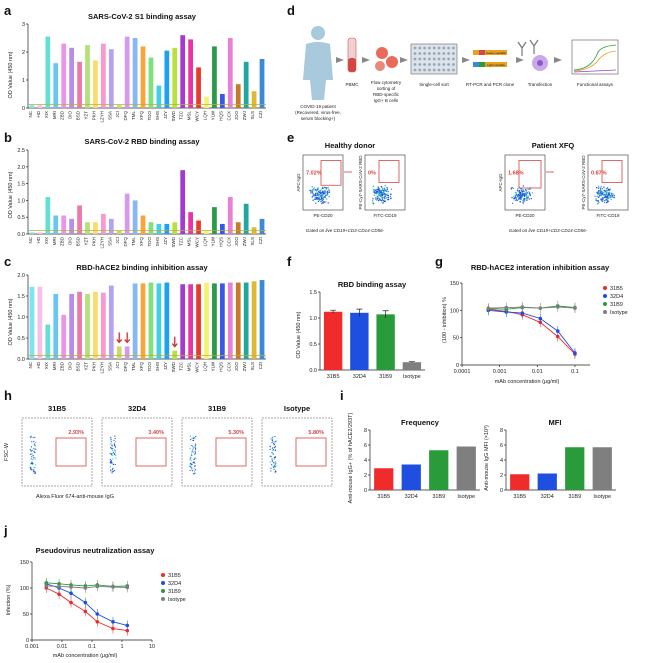 This screenshot has width=650, height=663. What do you see at coordinates (323, 215) in the screenshot?
I see `healthy-cd20-x-label: PE-CD20` at bounding box center [323, 215].